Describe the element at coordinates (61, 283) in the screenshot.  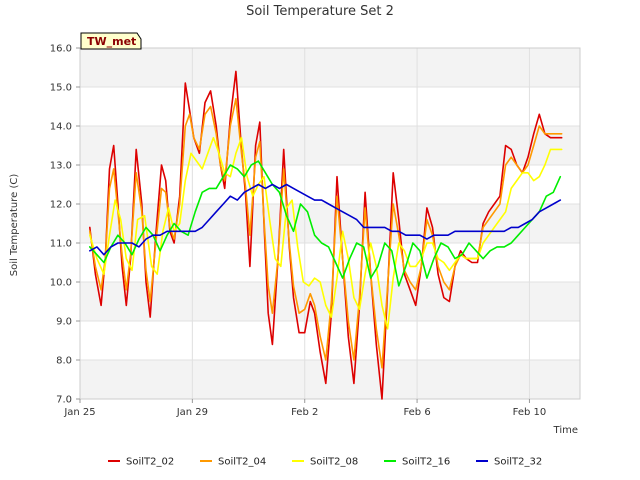
I see `y-tick-label: 10.0` at that location.